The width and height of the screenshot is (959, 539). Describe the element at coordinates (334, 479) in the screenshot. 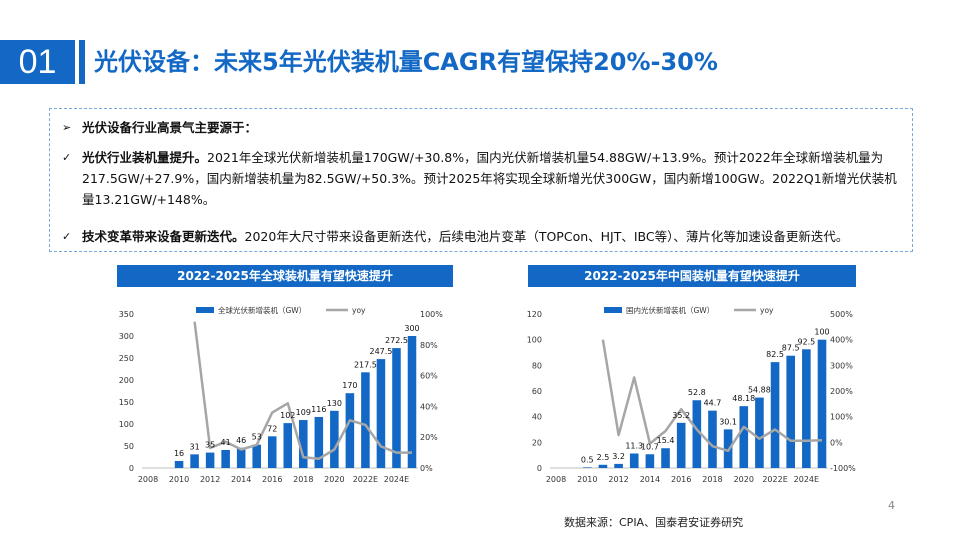

I see `x-axis-tick-label: 2020` at that location.